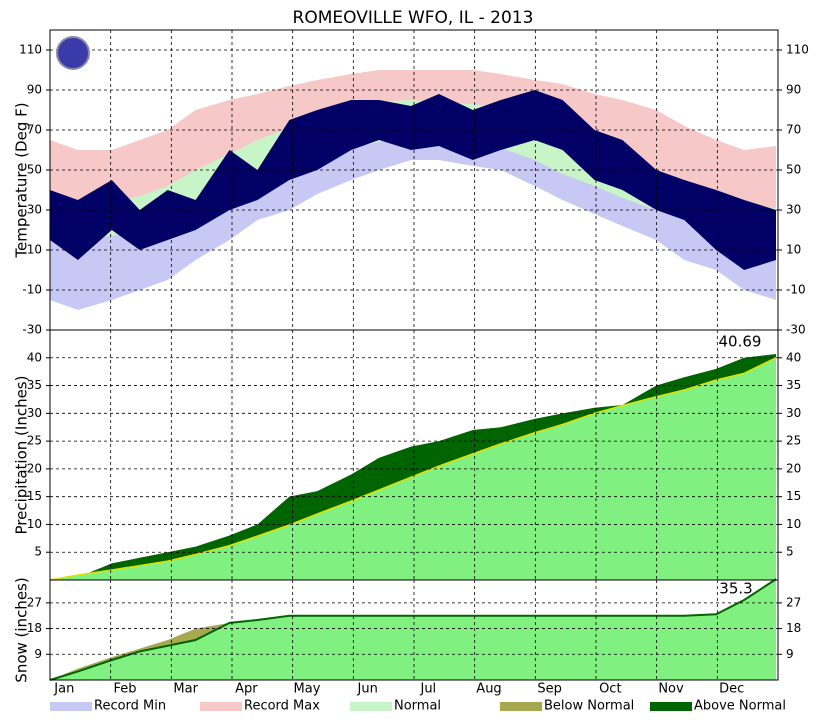 This screenshot has height=720, width=827. Describe the element at coordinates (22, 629) in the screenshot. I see `y-axis-label: Snow (inches)` at that location.